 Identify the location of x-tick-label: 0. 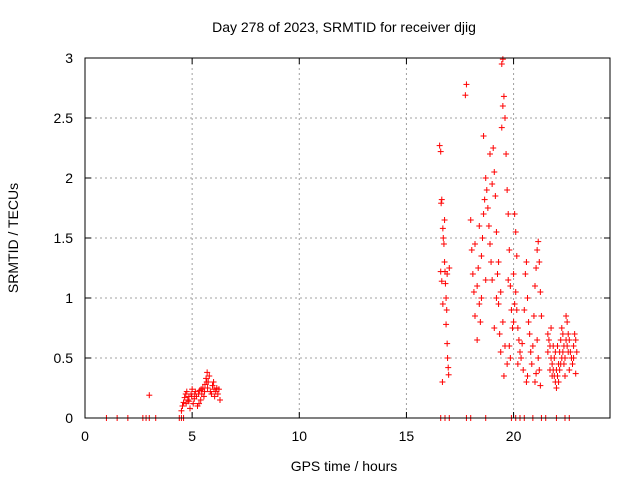
(85, 436).